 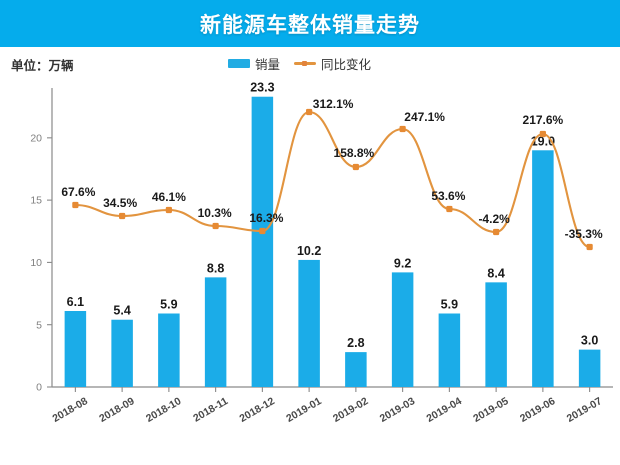 I want to click on y-tick-label: 5, so click(x=39, y=325).